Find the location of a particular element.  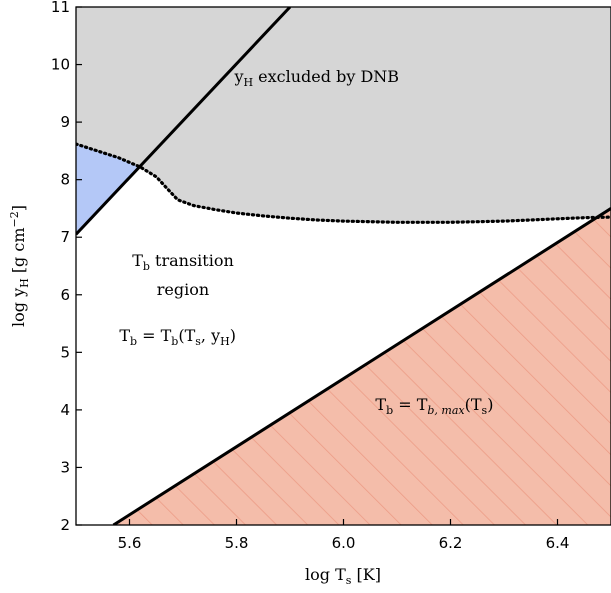

y-axis-label: log yH [g cm−2] is located at coordinates (19, 266).